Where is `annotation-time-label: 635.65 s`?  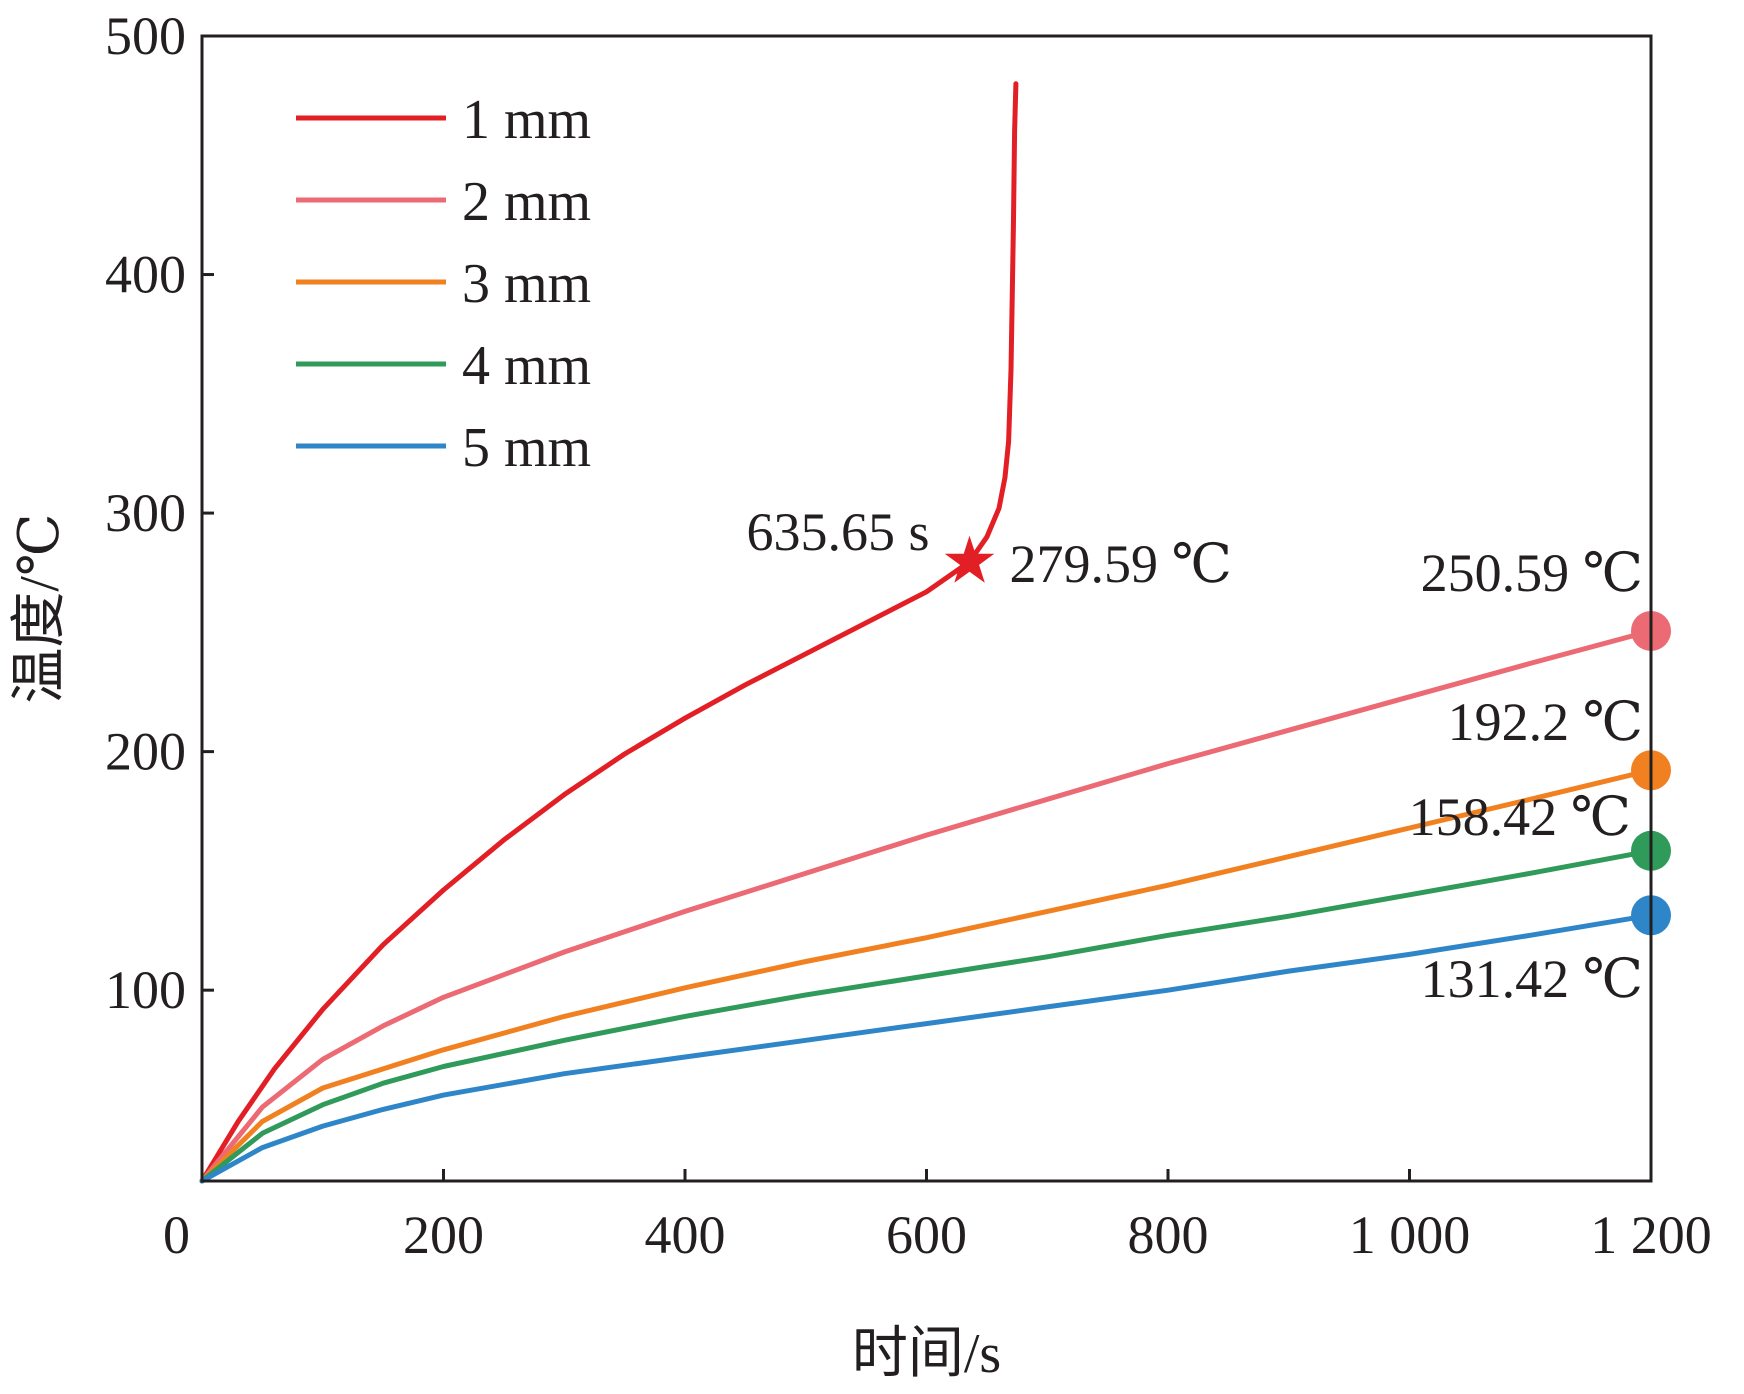 annotation-time-label: 635.65 s is located at coordinates (838, 532).